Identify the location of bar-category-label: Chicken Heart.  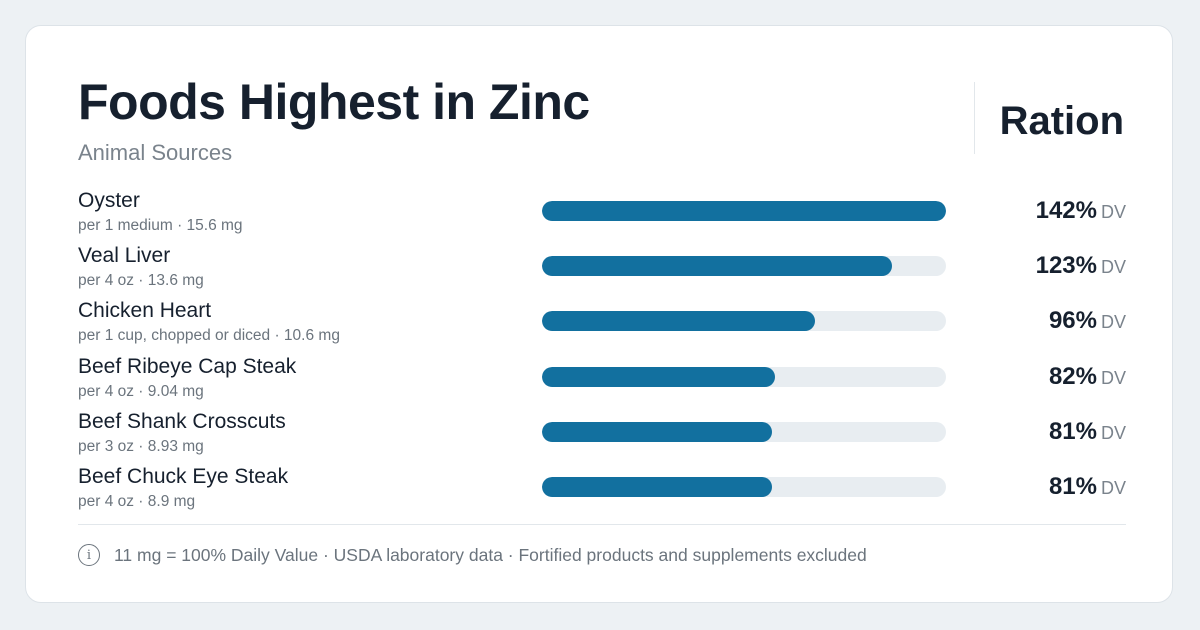
(145, 311).